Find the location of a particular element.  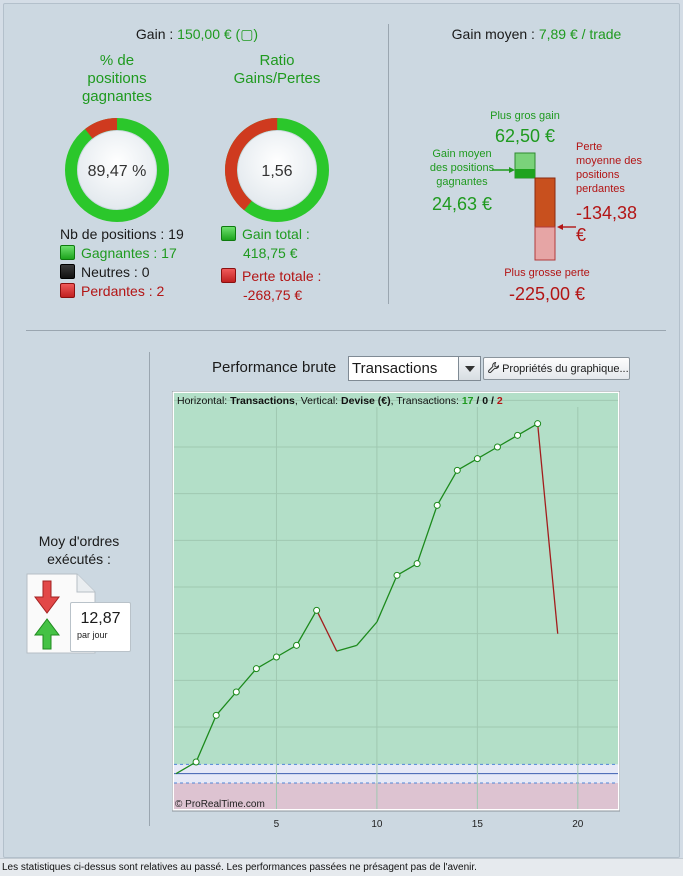

t-sep1: / is located at coordinates (478, 401).